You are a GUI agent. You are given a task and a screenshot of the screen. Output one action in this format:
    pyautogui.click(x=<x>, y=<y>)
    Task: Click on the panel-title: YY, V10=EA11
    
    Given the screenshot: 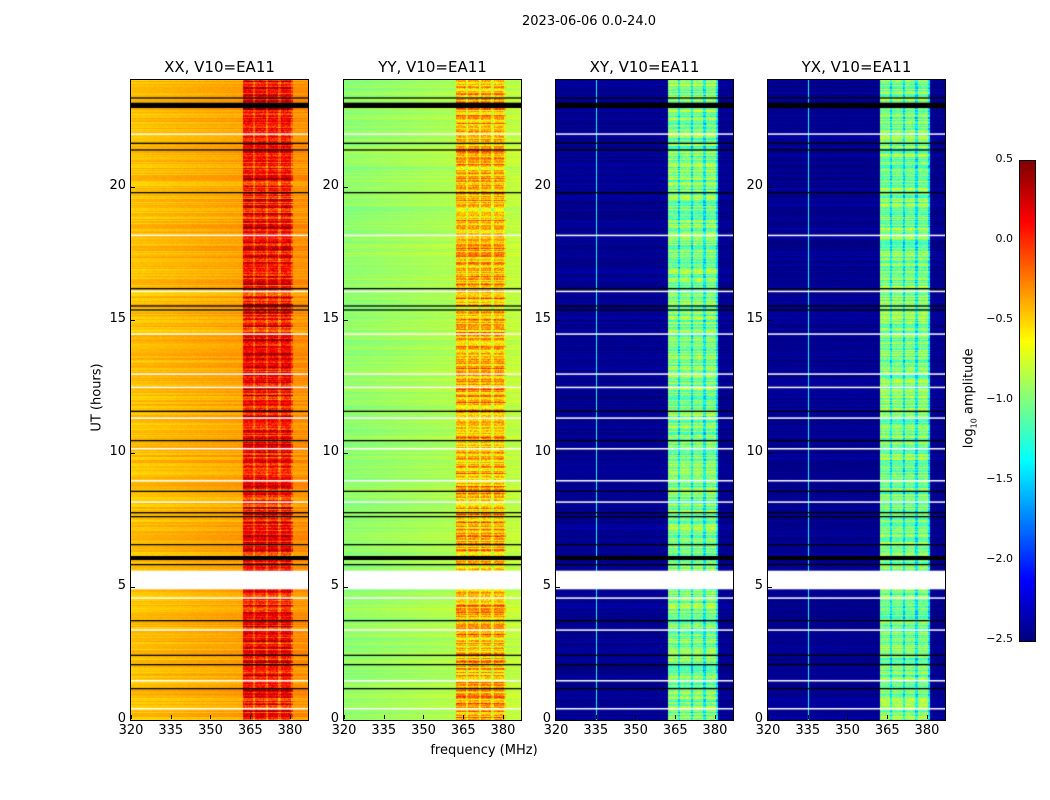 What is the action you would take?
    pyautogui.click(x=432, y=67)
    